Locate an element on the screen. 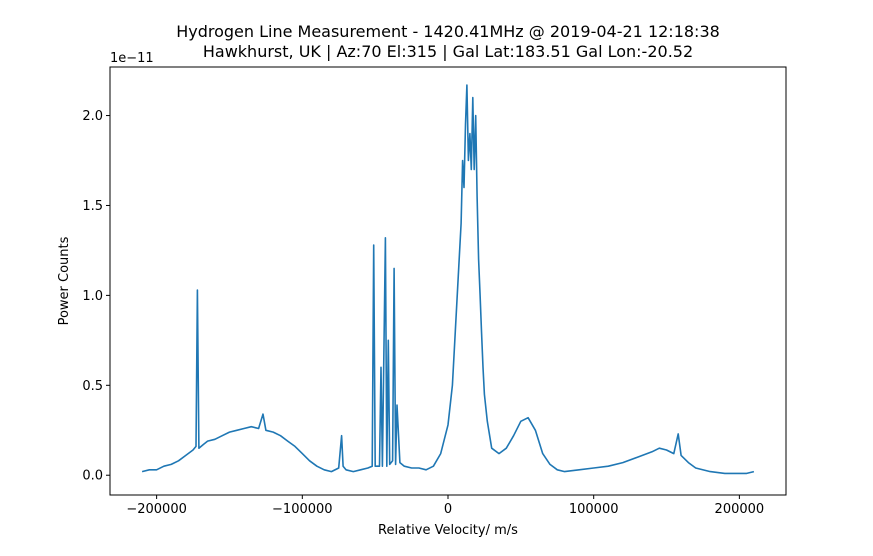 The width and height of the screenshot is (873, 556). x-tick-label: 100000 is located at coordinates (594, 509).